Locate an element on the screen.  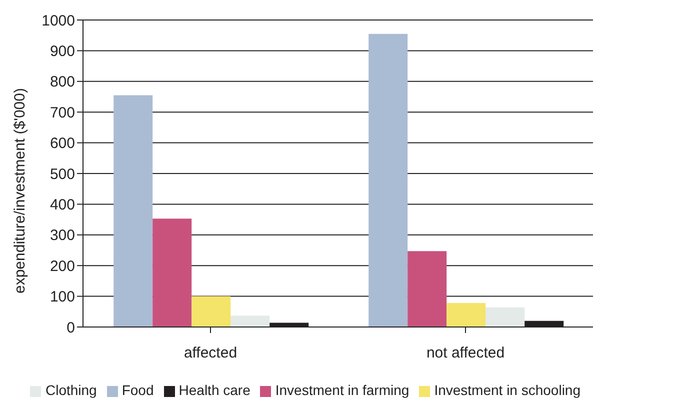
y-tick-label: 0 is located at coordinates (70, 327).